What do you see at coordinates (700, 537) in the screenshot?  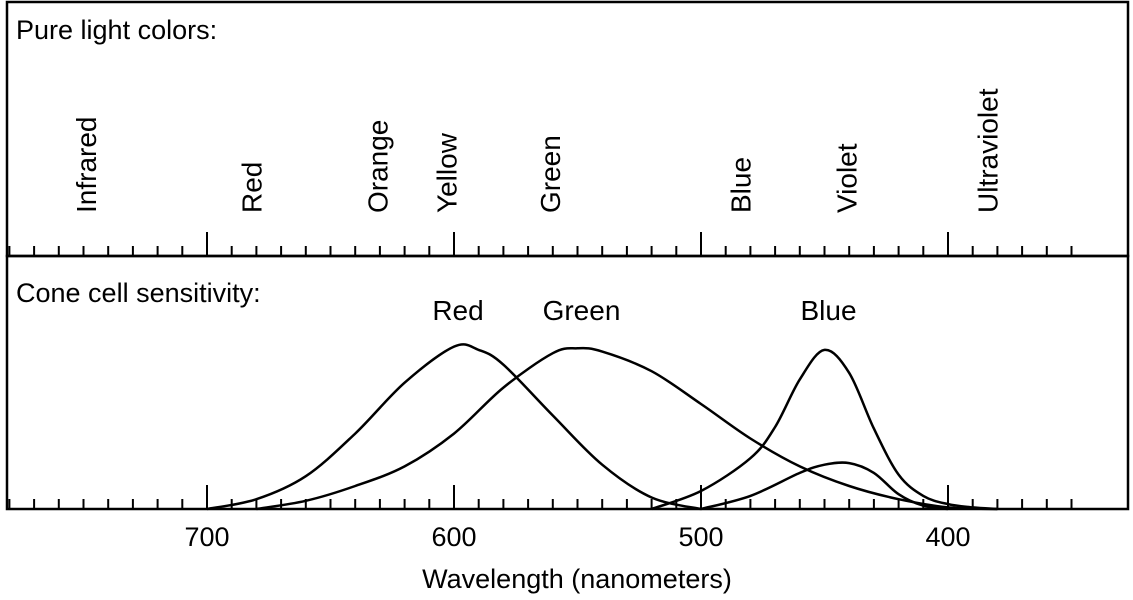 I see `x-tick-label: 500` at bounding box center [700, 537].